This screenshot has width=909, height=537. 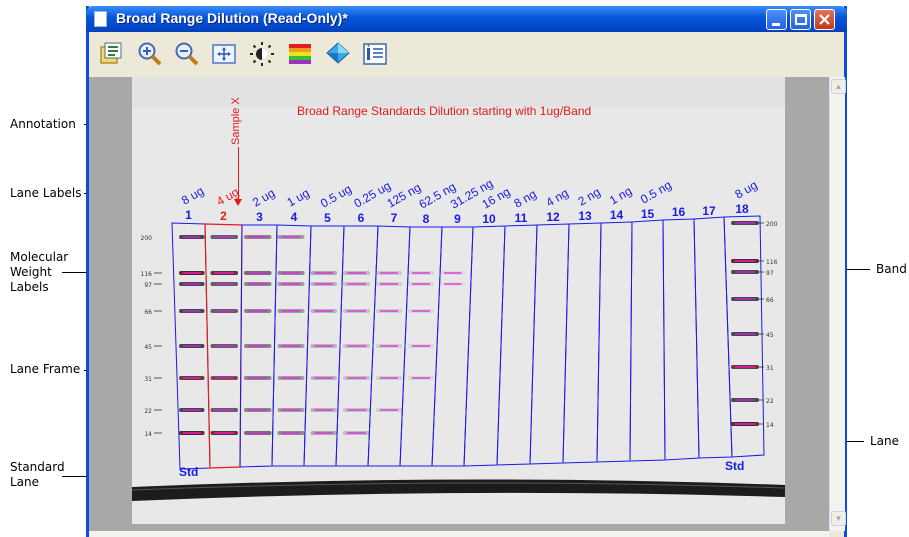 I want to click on mw-label-left: 66, so click(x=148, y=312).